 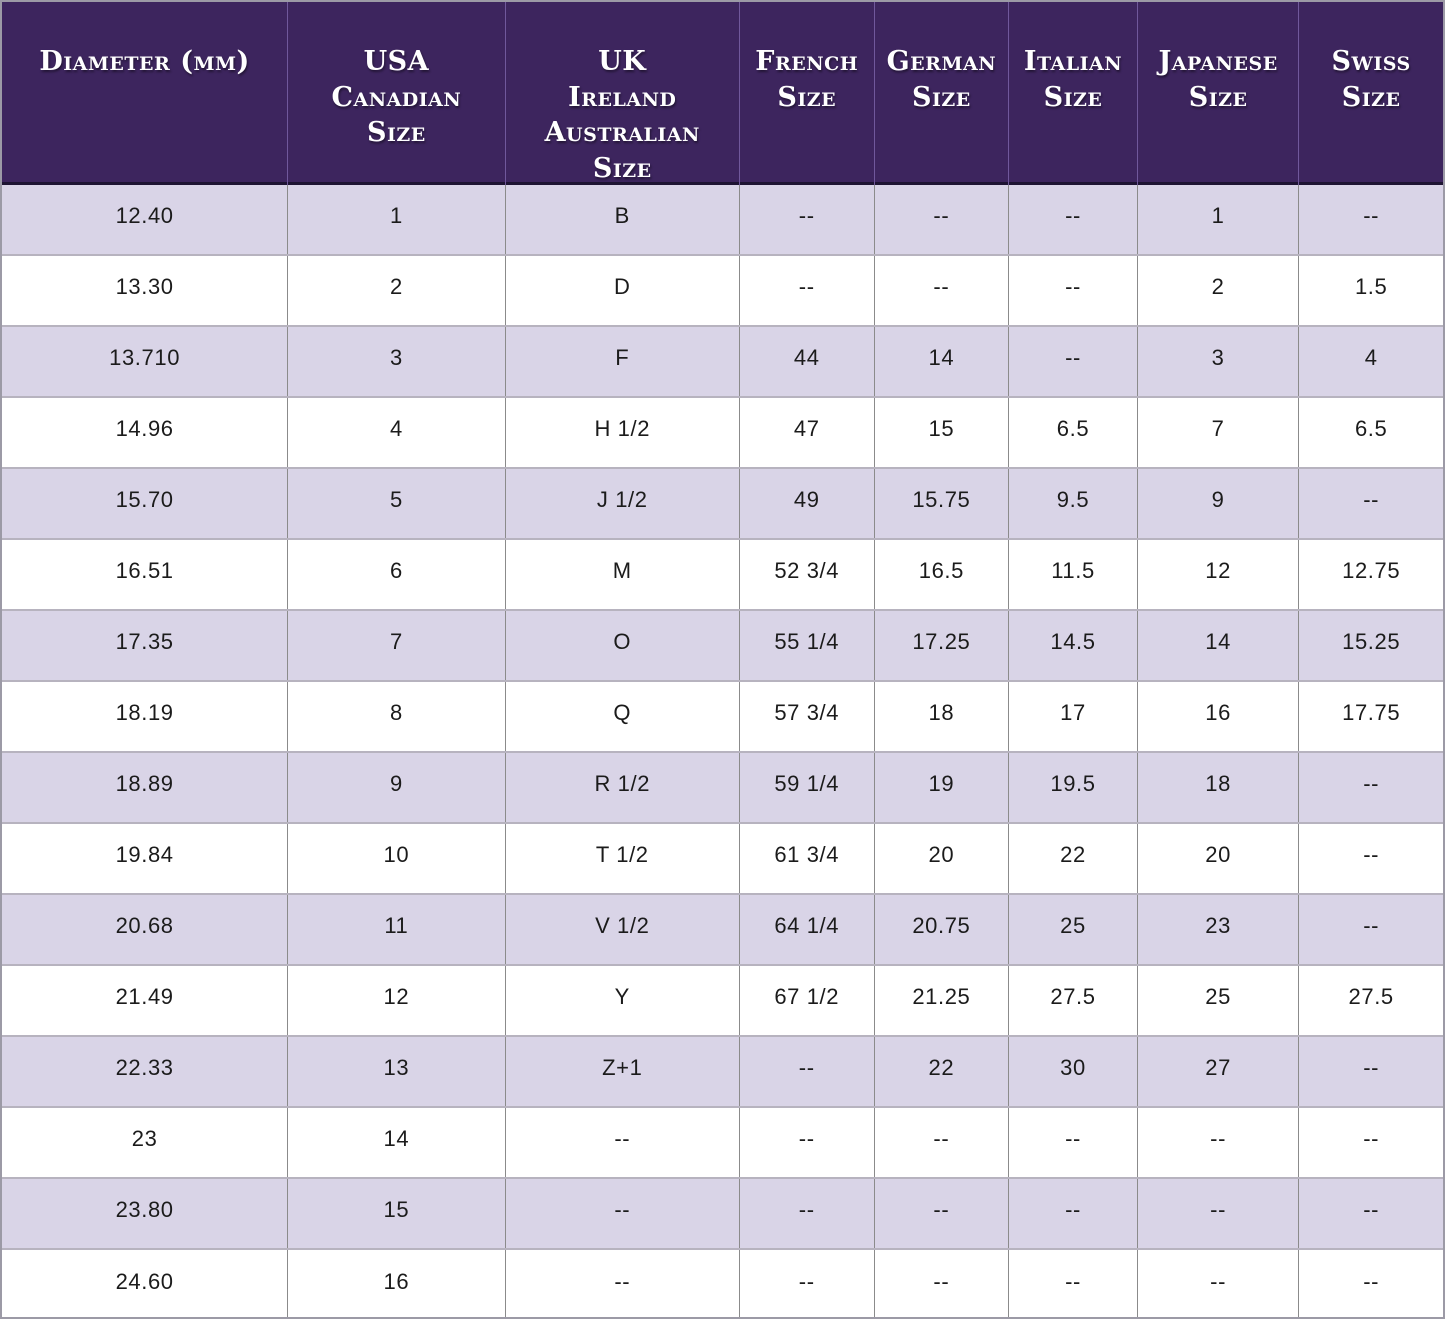 I want to click on cell-italian-size: 6.5, so click(x=1073, y=432).